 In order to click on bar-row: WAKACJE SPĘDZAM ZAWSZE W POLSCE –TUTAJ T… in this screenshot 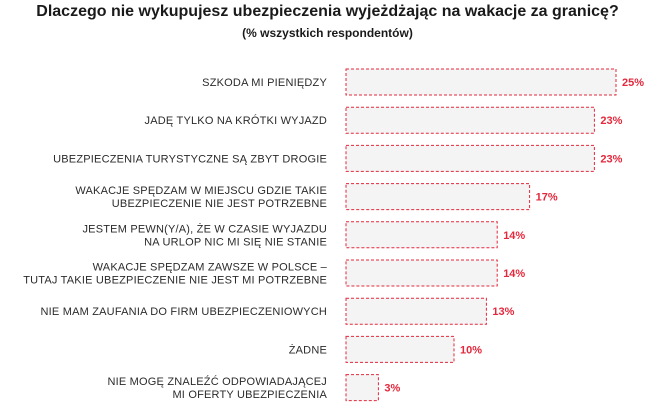, I will do `click(274, 273)`.